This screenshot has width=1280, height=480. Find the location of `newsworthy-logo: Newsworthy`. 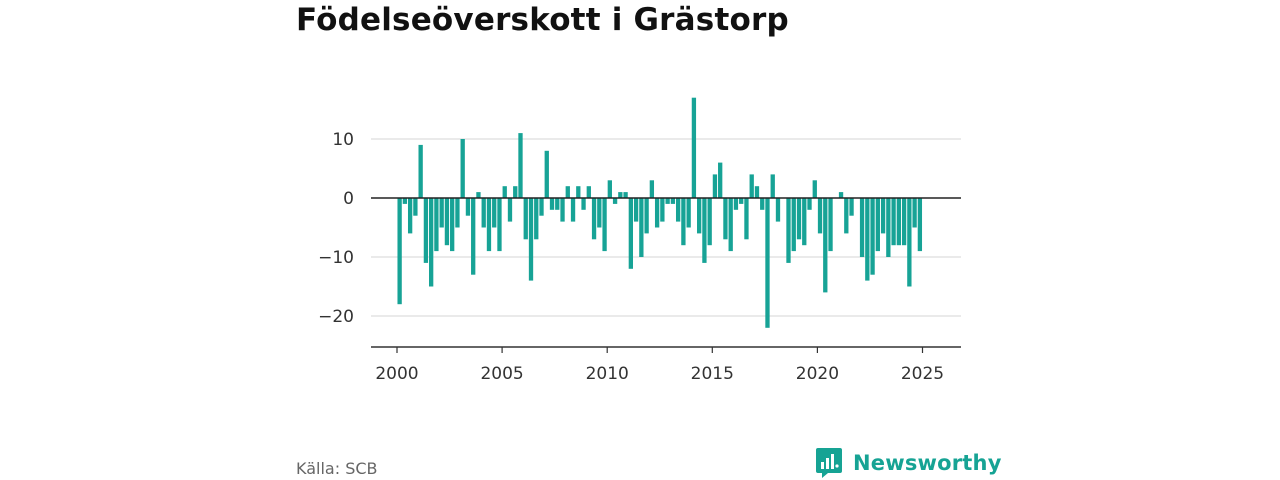

newsworthy-logo: Newsworthy is located at coordinates (908, 463).